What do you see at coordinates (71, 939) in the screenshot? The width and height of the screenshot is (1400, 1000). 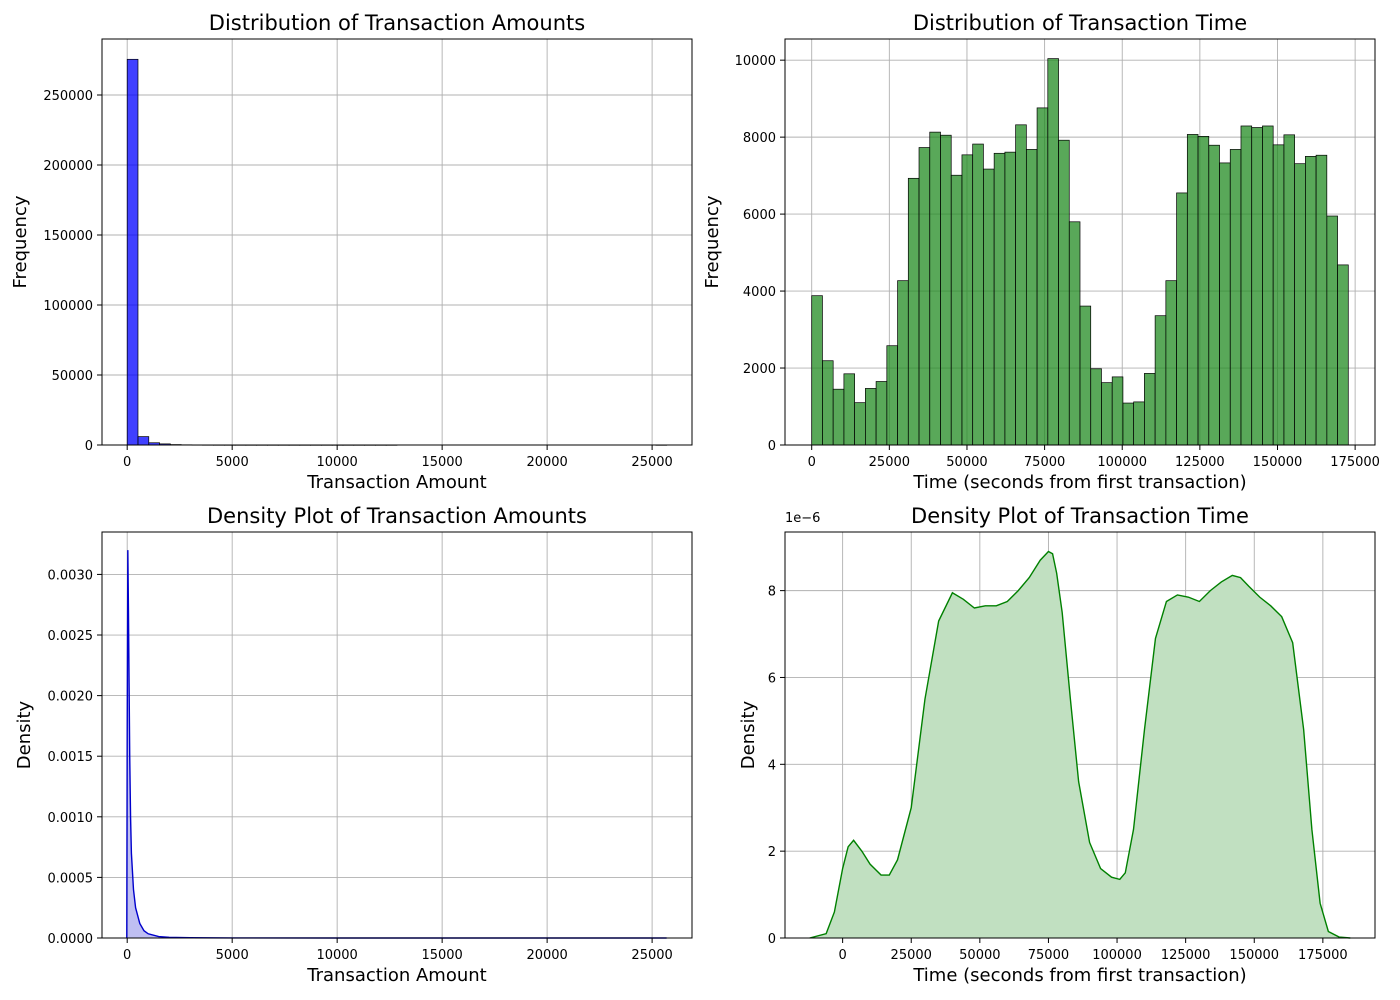 I see `y-tick-label: 0.0000` at bounding box center [71, 939].